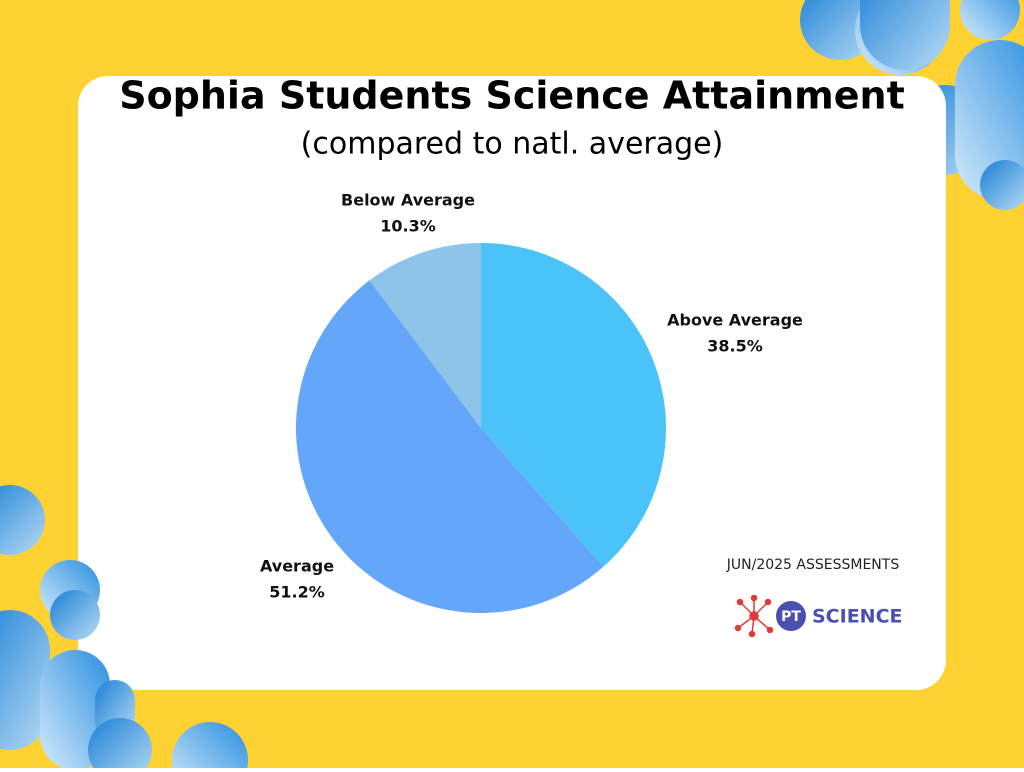 The height and width of the screenshot is (772, 1024). I want to click on decoration-bottom-left, so click(124, 628).